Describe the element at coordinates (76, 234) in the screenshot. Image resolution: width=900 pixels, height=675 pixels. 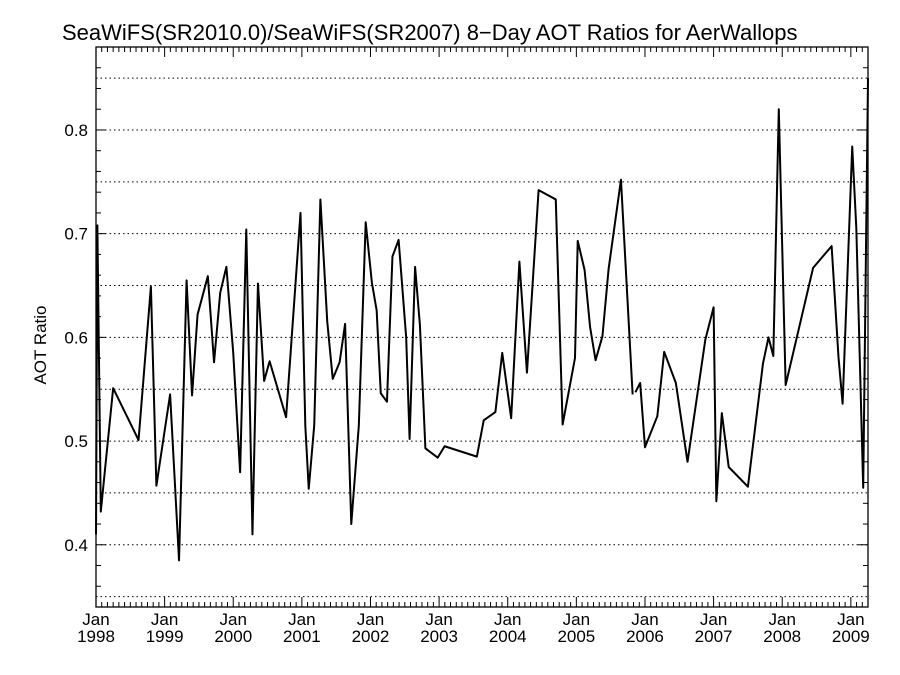
I see `y-tick-label: 0.7` at that location.